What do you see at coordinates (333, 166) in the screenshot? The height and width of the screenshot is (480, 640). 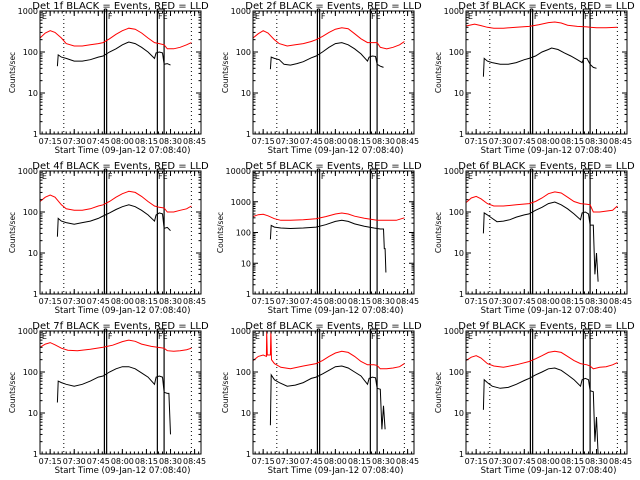 I see `panel-title: Det 5f BLACK = Events, RED = LLD` at bounding box center [333, 166].